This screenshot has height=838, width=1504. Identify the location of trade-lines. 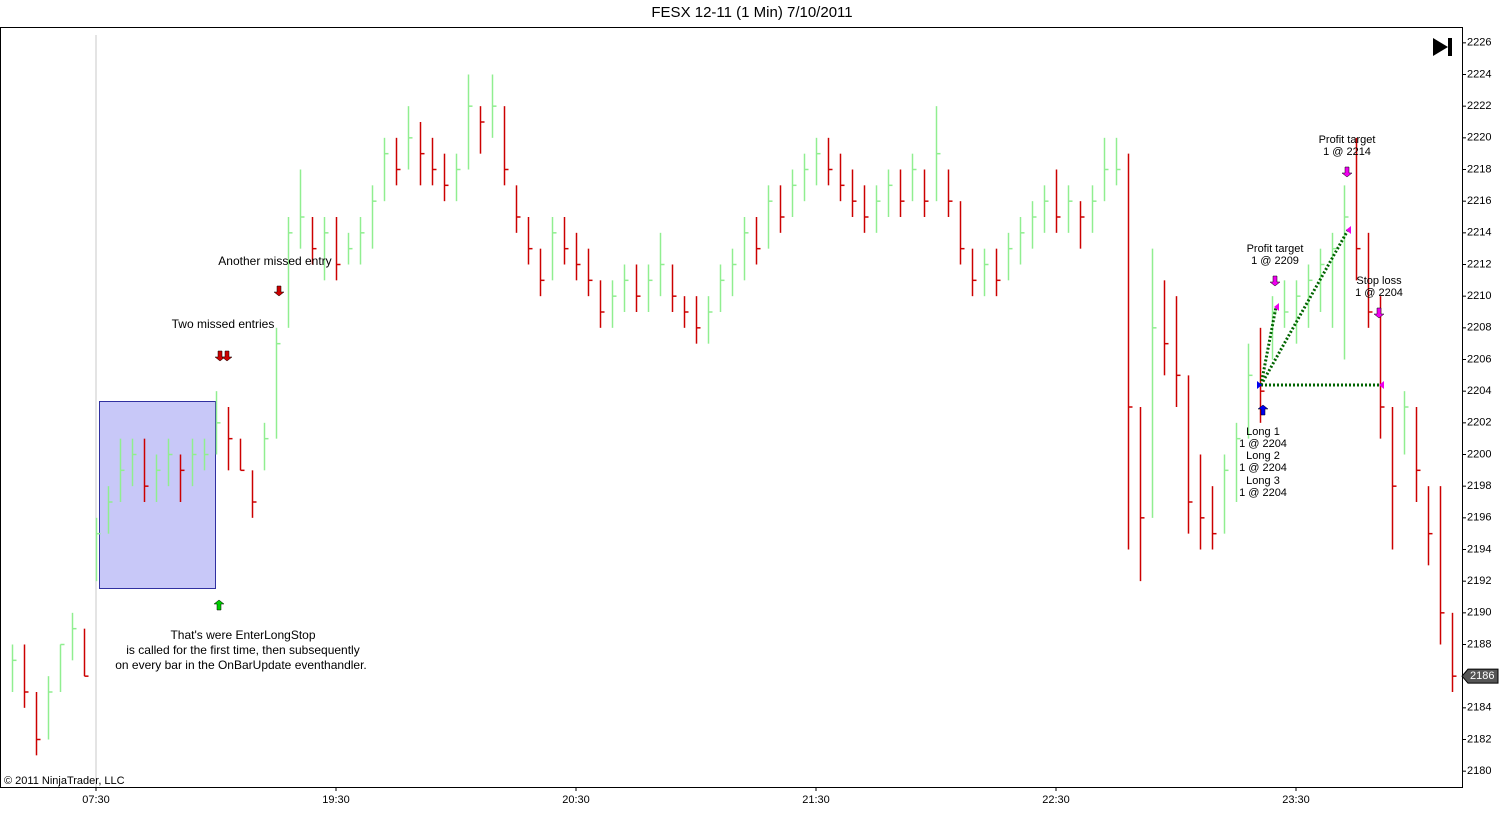
(1320, 308).